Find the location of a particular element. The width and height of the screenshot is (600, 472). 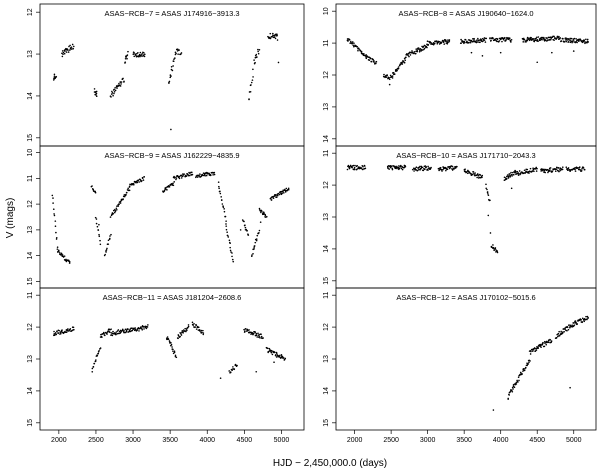

y-tick-label: 11 is located at coordinates (30, 178).